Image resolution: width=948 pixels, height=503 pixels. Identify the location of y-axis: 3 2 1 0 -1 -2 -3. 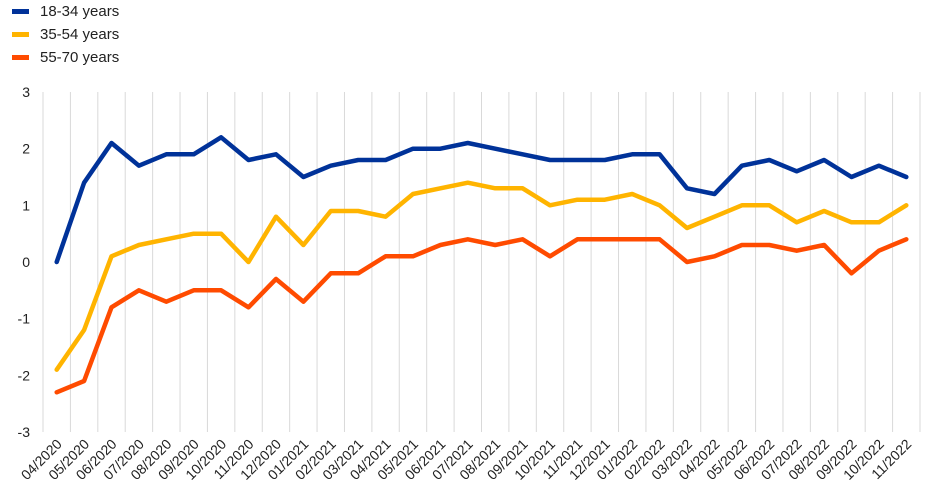
(24, 262).